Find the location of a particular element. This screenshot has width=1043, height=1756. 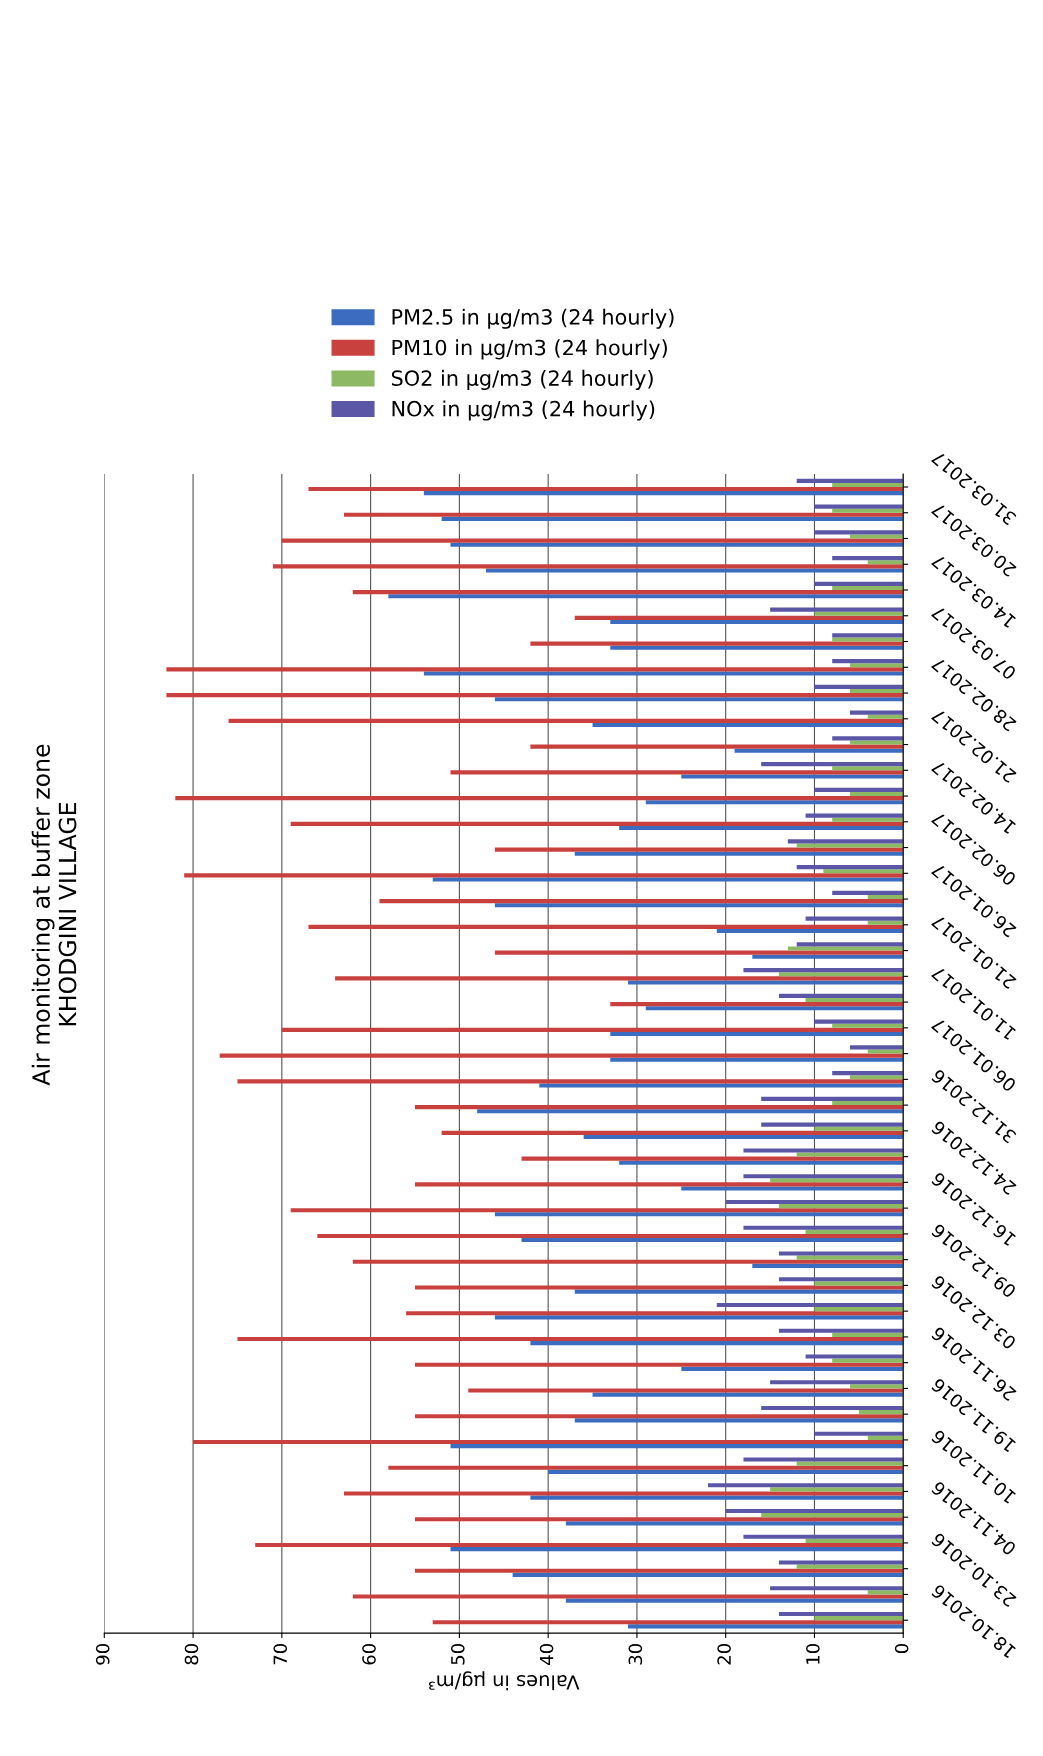

x-tick-label: 50 is located at coordinates (457, 1654).